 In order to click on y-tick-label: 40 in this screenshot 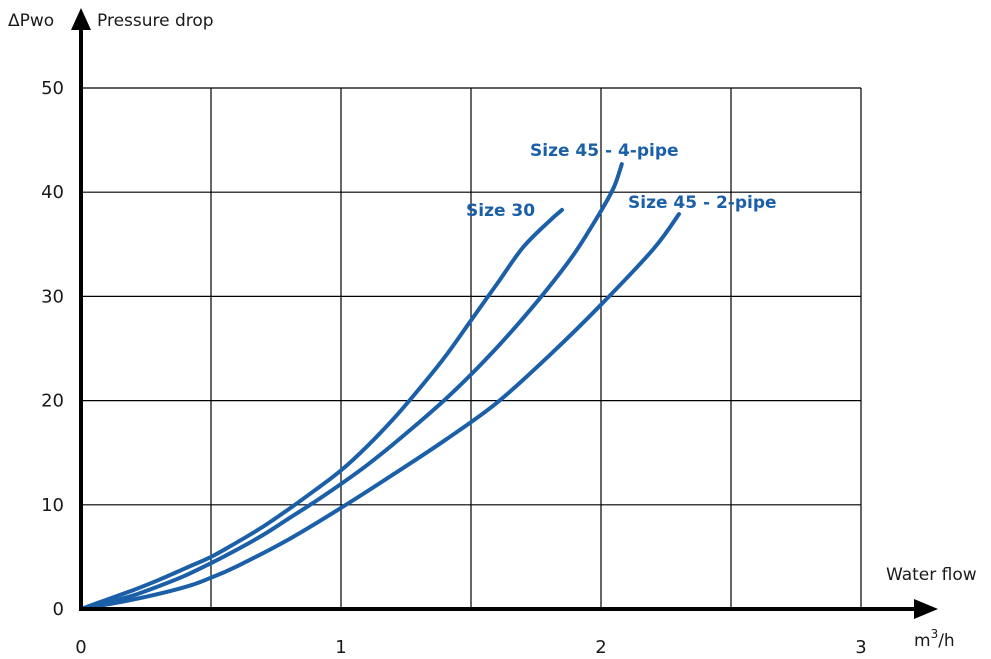, I will do `click(52, 192)`.